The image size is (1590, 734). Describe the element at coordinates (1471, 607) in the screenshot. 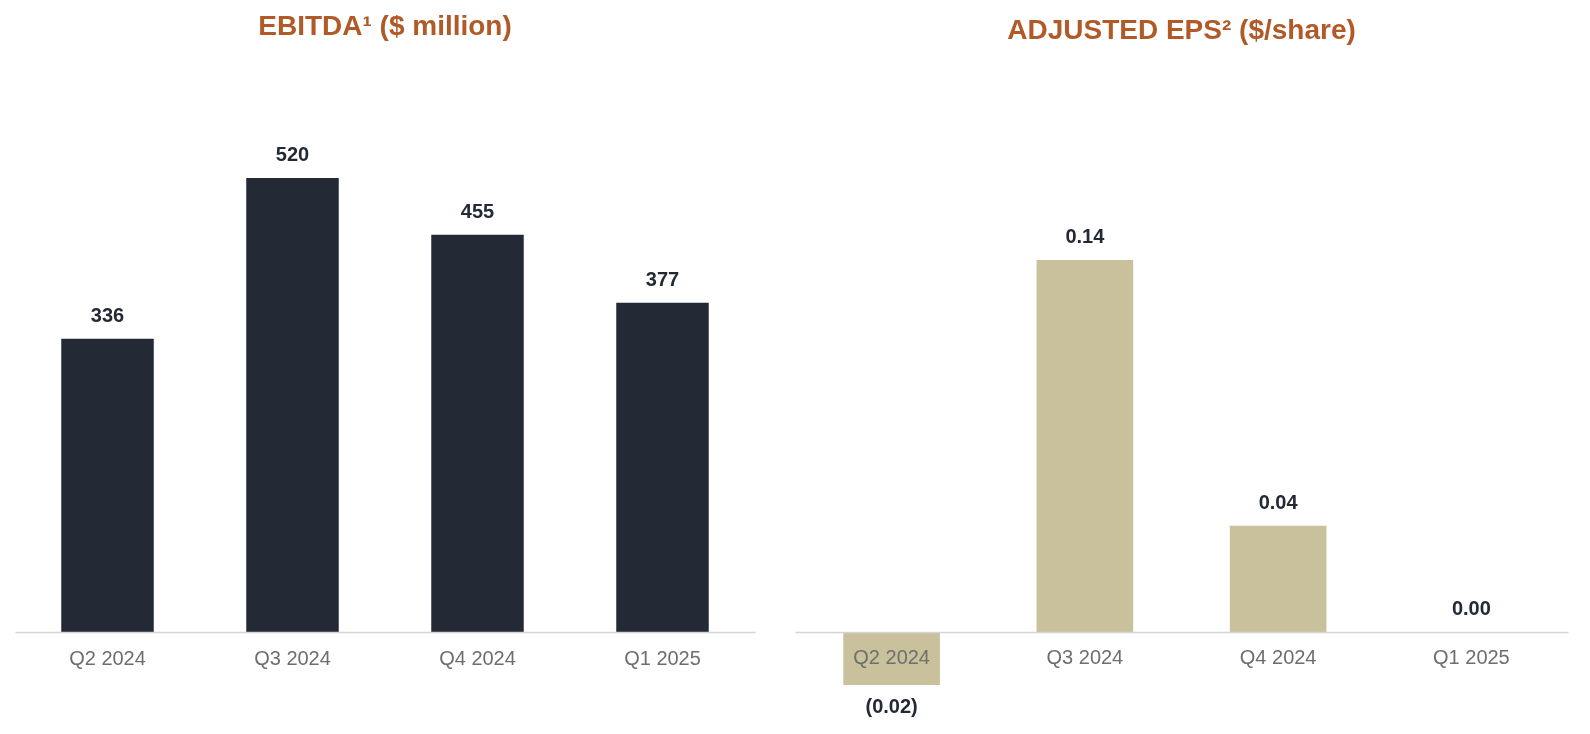

I see `data-label: 0.00` at that location.